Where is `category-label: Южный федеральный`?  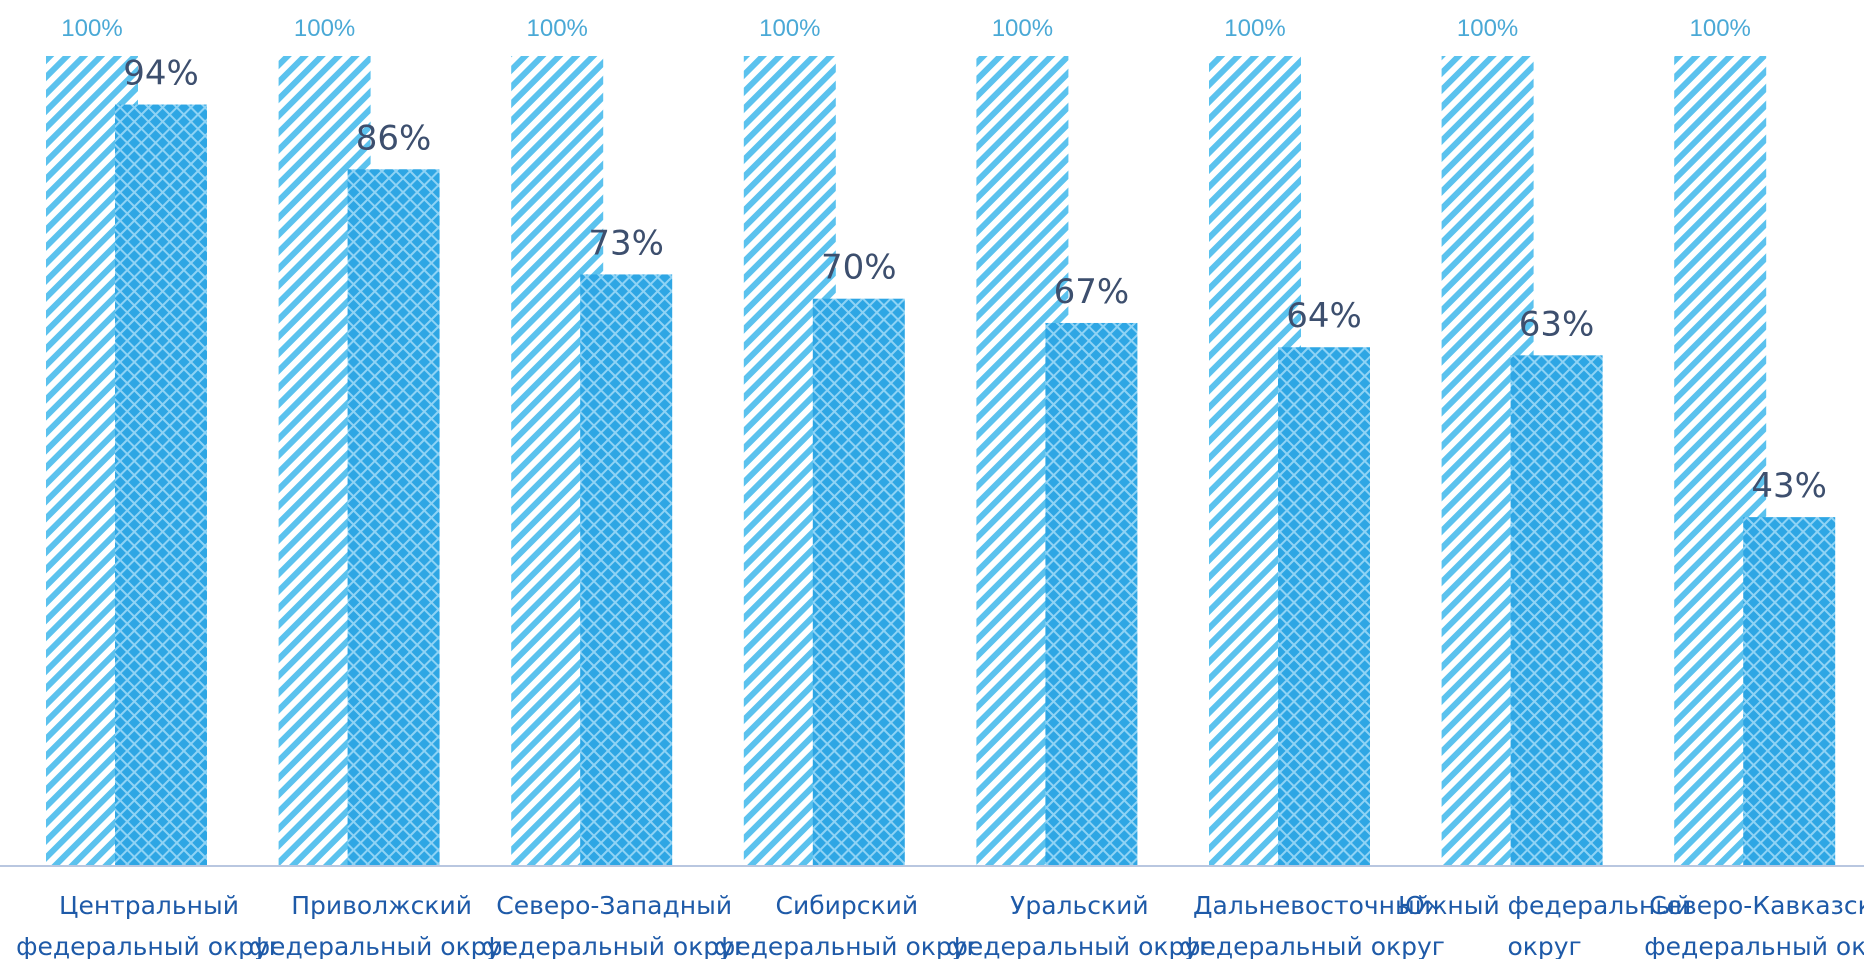
category-label: Южный федеральный is located at coordinates (1544, 905).